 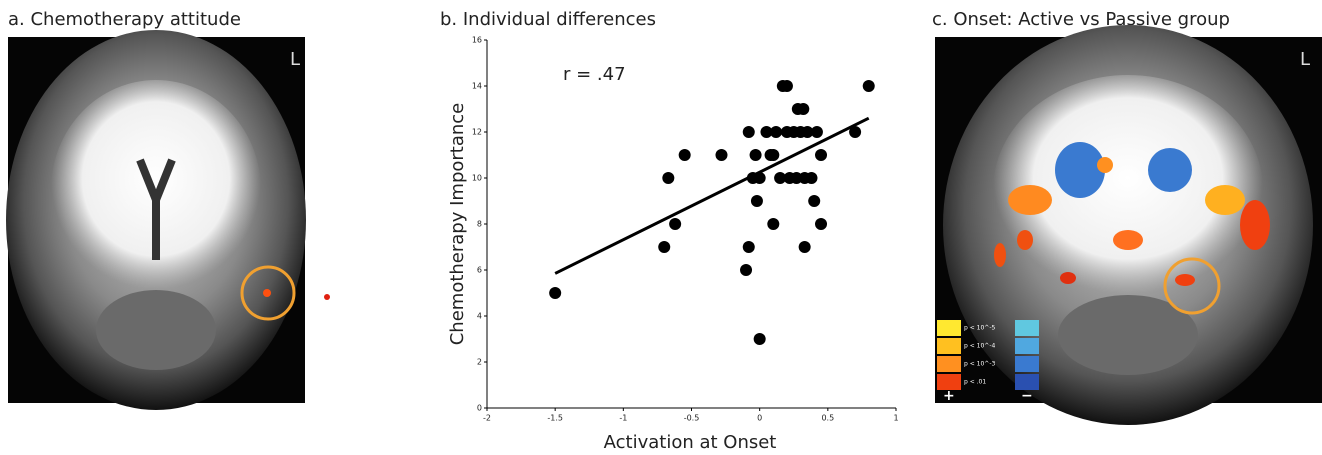 I want to click on y-tick-label: 0, so click(x=479, y=408).